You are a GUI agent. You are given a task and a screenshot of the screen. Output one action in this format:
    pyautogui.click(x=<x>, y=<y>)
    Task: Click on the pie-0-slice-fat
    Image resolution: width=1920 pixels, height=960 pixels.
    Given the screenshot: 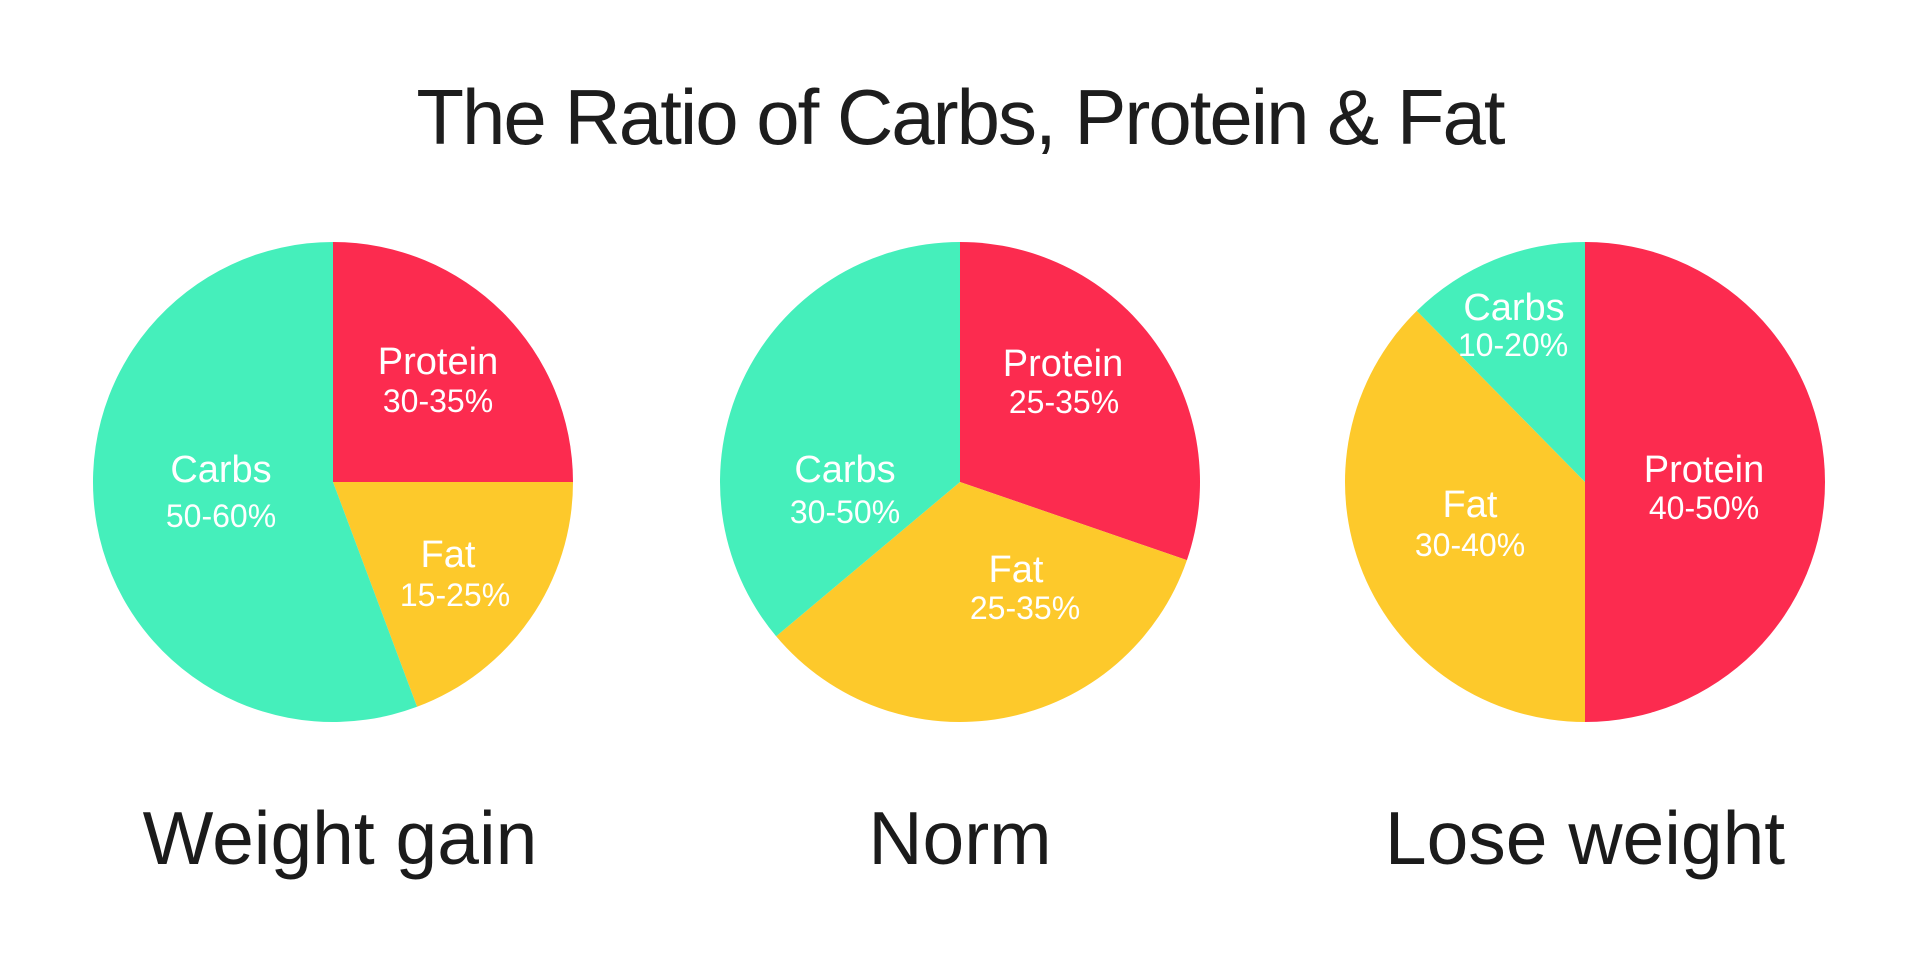 What is the action you would take?
    pyautogui.click(x=453, y=594)
    